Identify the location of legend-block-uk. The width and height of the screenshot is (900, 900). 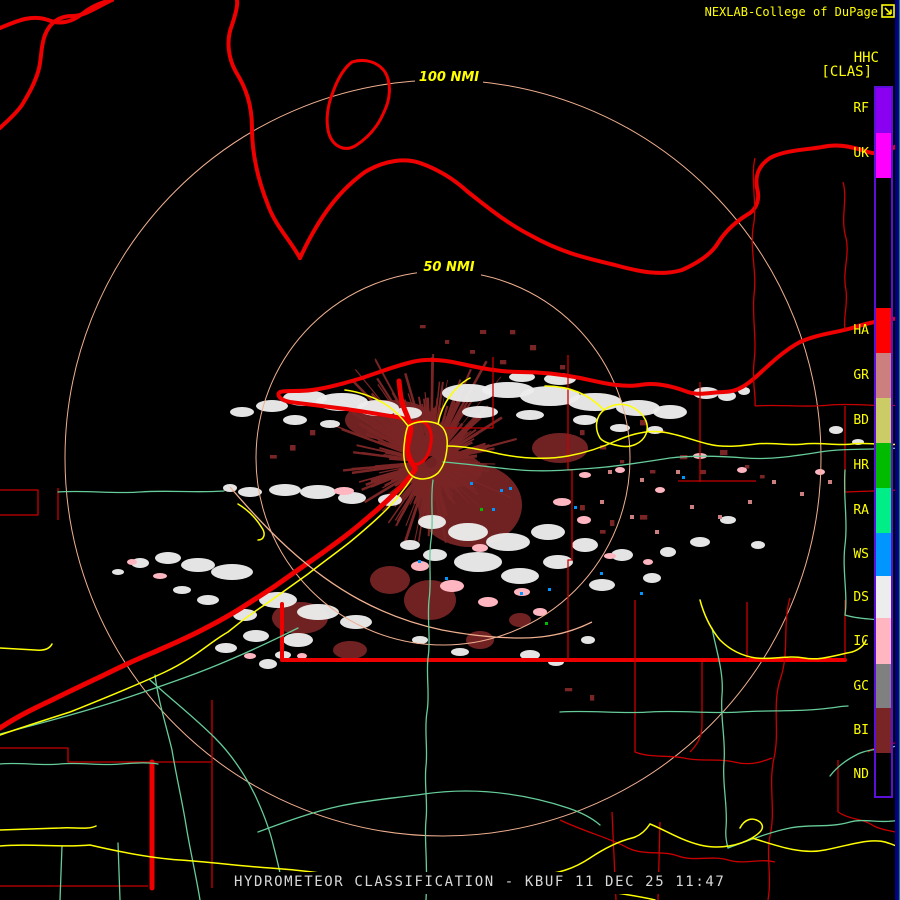
(883, 155).